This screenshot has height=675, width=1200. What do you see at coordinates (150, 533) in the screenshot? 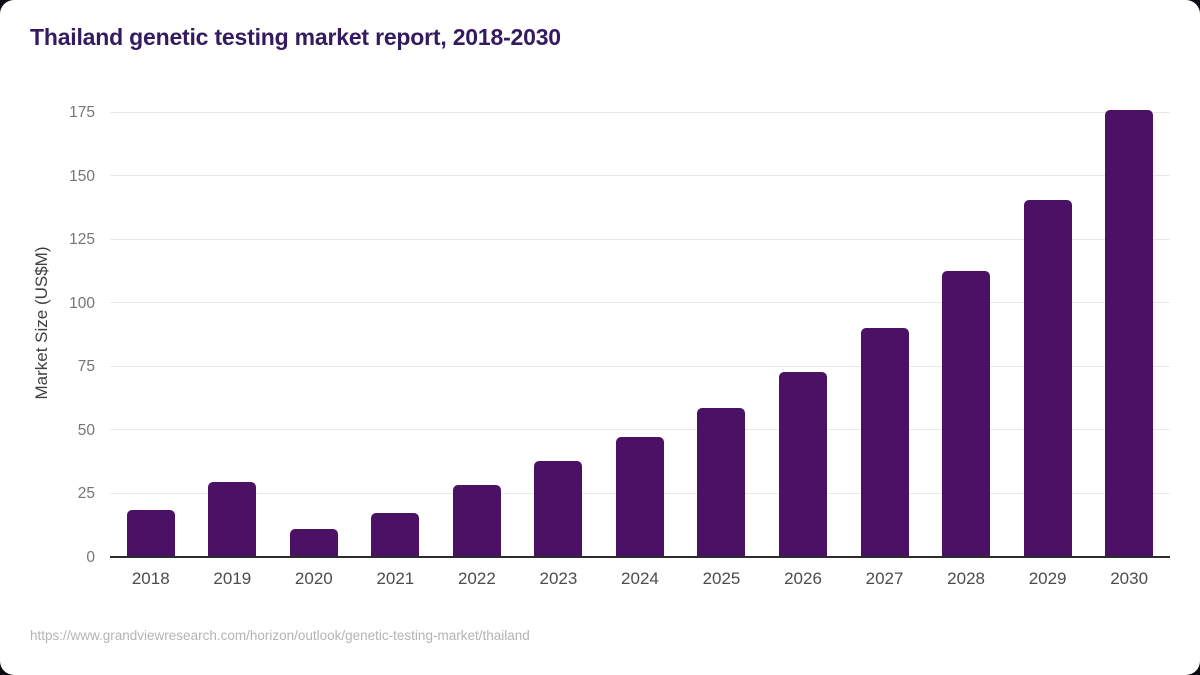
I see `bar-2018` at bounding box center [150, 533].